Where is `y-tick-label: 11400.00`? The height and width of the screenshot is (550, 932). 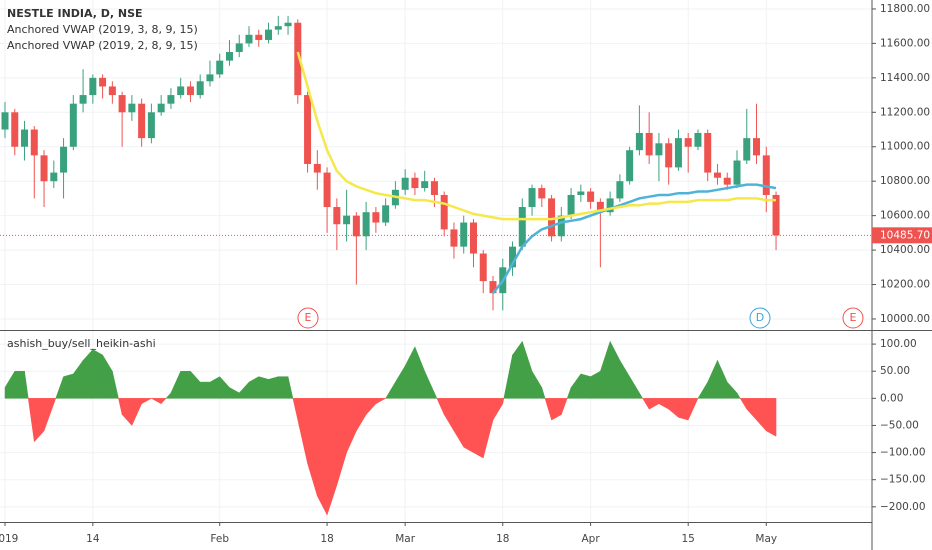 y-tick-label: 11400.00 is located at coordinates (905, 78).